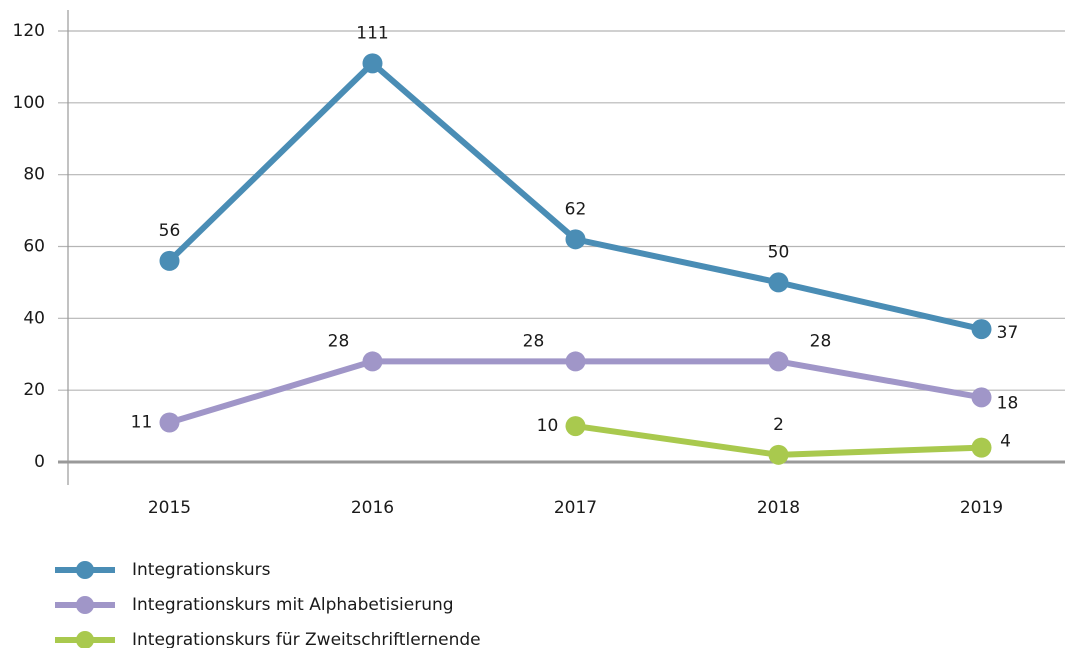 Image resolution: width=1071 pixels, height=648 pixels. Describe the element at coordinates (293, 605) in the screenshot. I see `legend-label: Integrationskurs mit Alphabetisierung` at that location.